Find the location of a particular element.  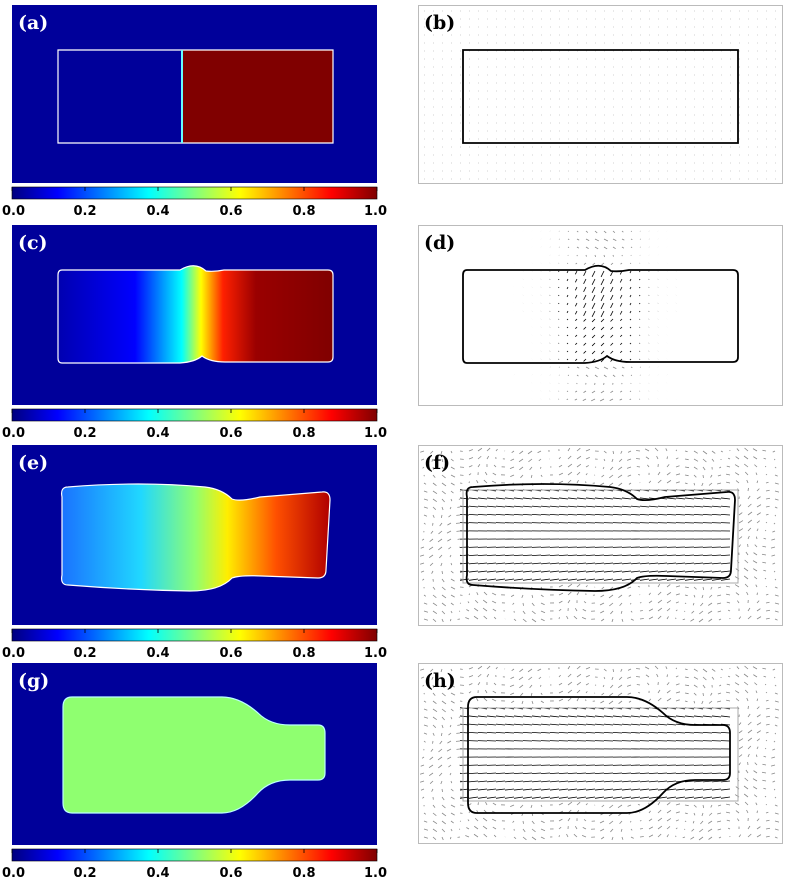

colorbar-tick-label: 0.0 is located at coordinates (13, 873).